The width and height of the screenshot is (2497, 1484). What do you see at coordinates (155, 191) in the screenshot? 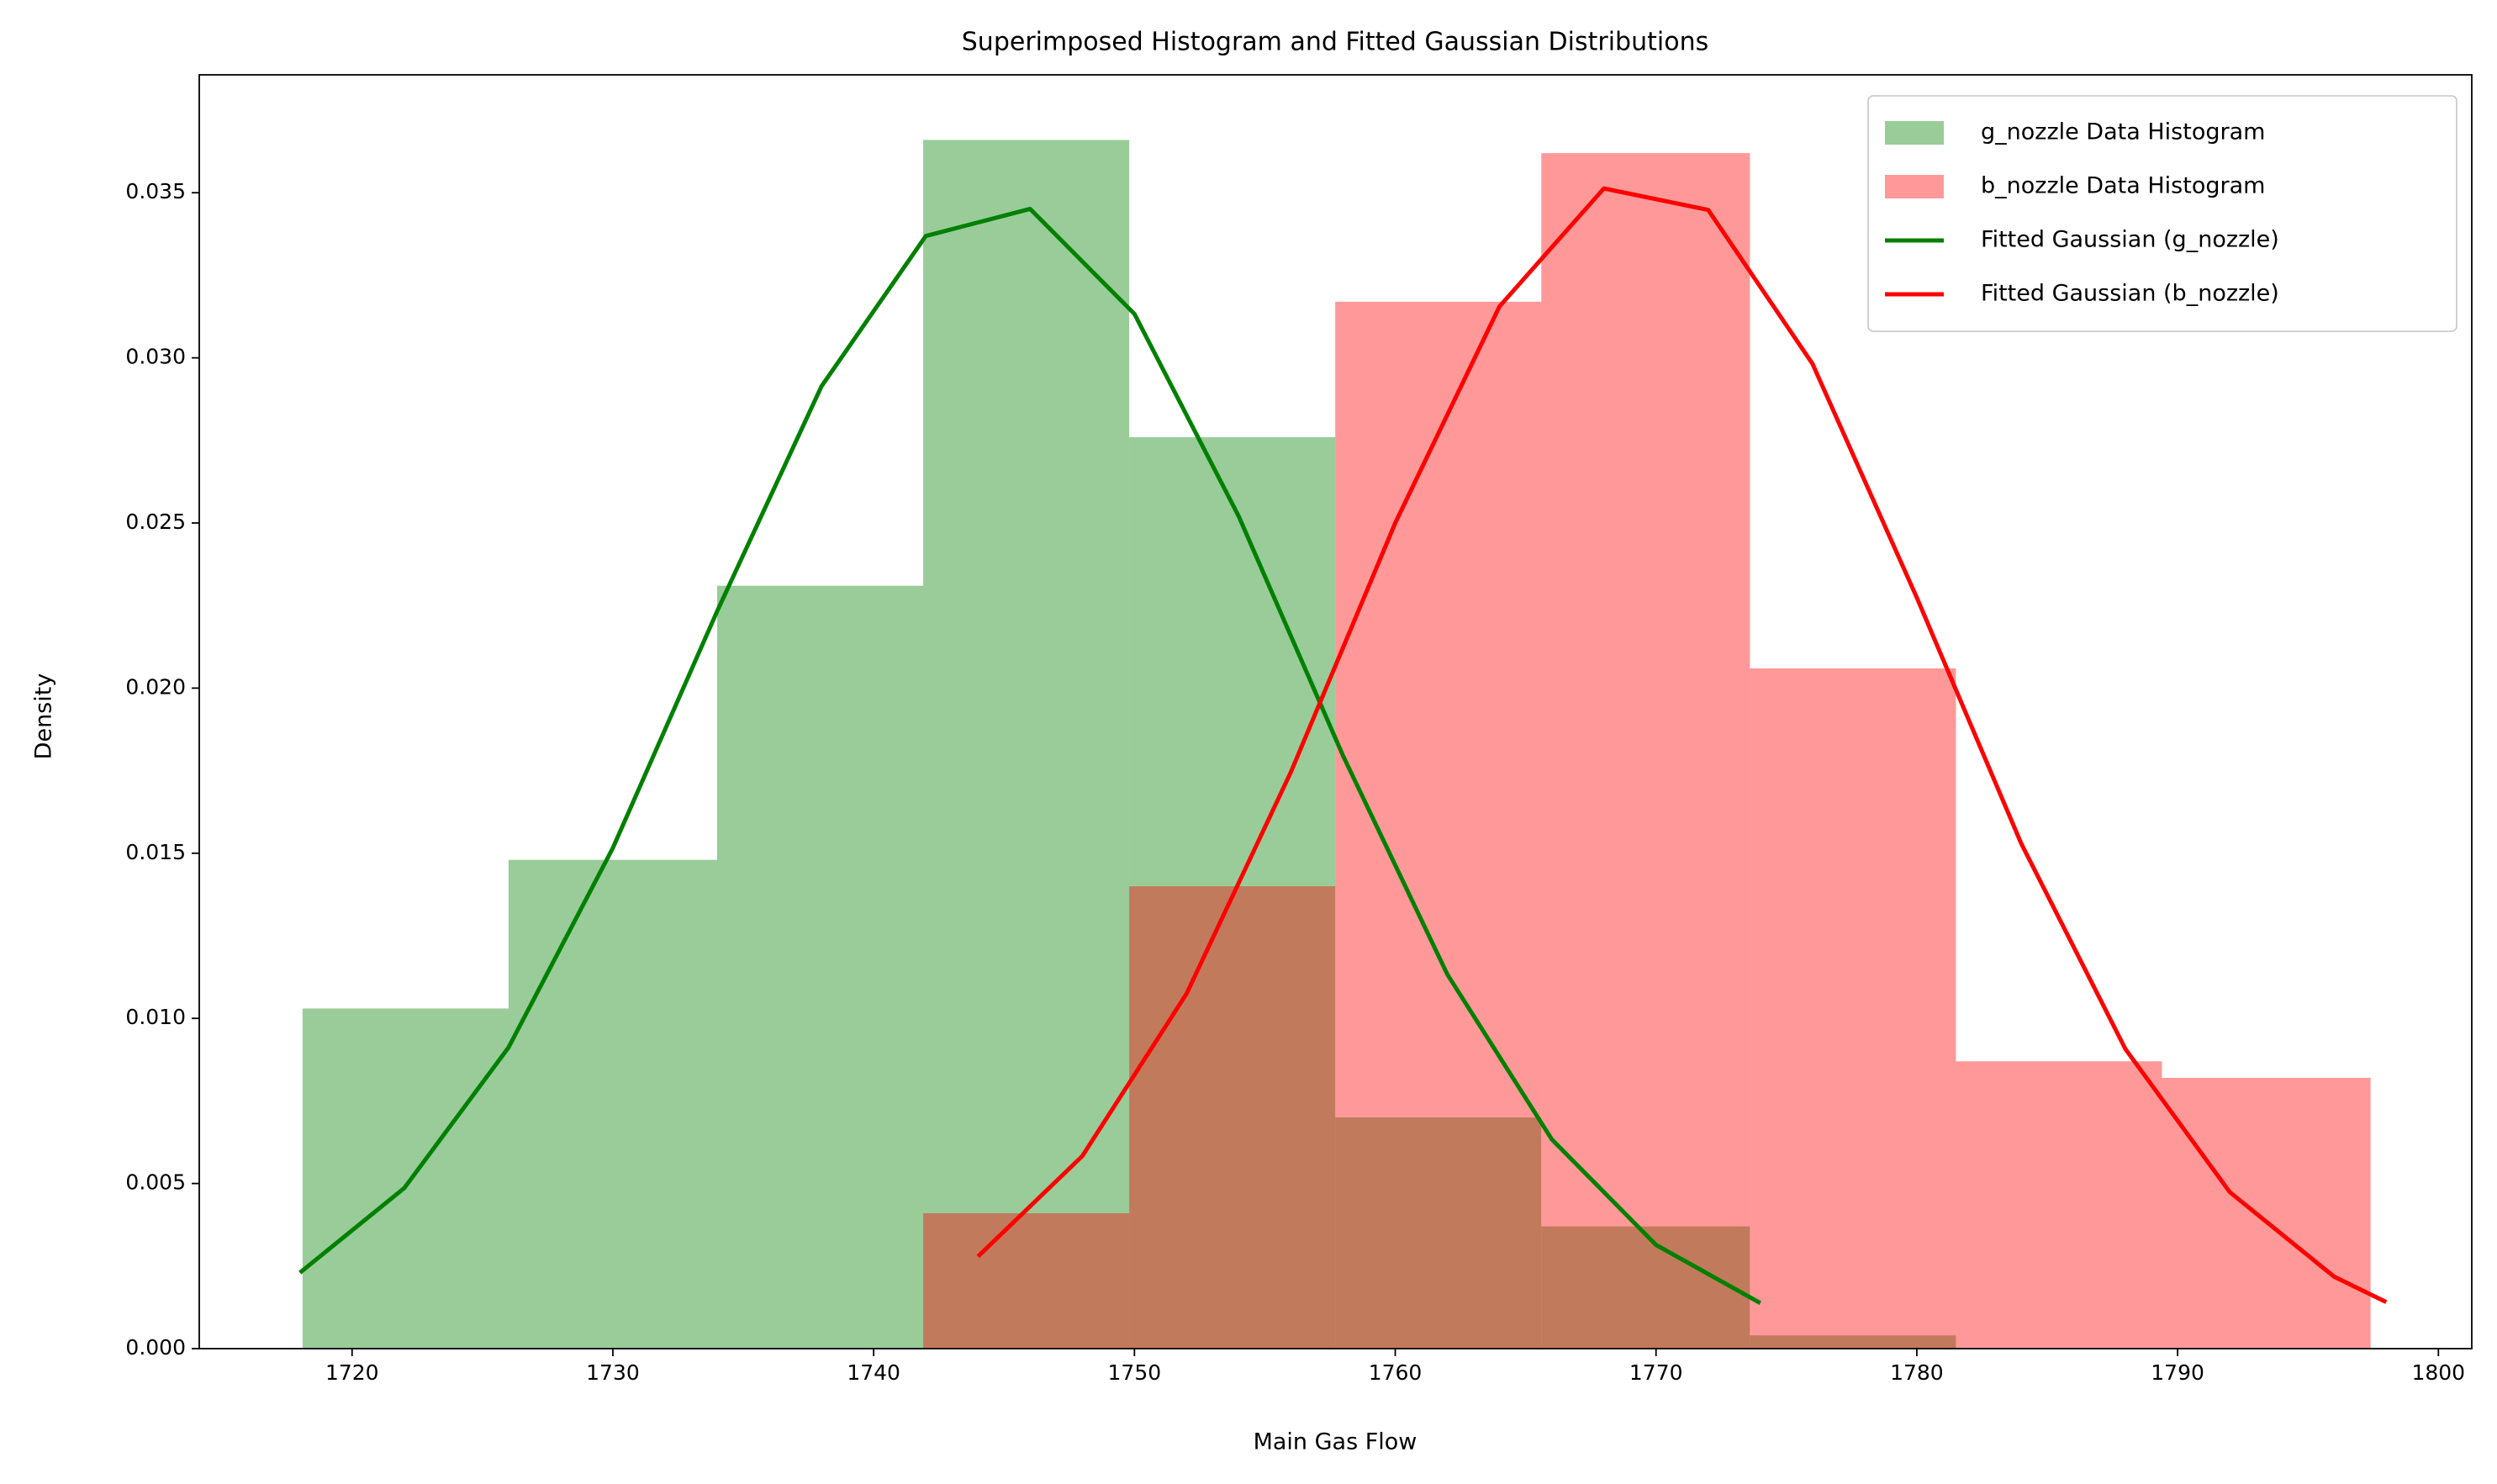
I see `y-tick-label: 0.035` at bounding box center [155, 191].